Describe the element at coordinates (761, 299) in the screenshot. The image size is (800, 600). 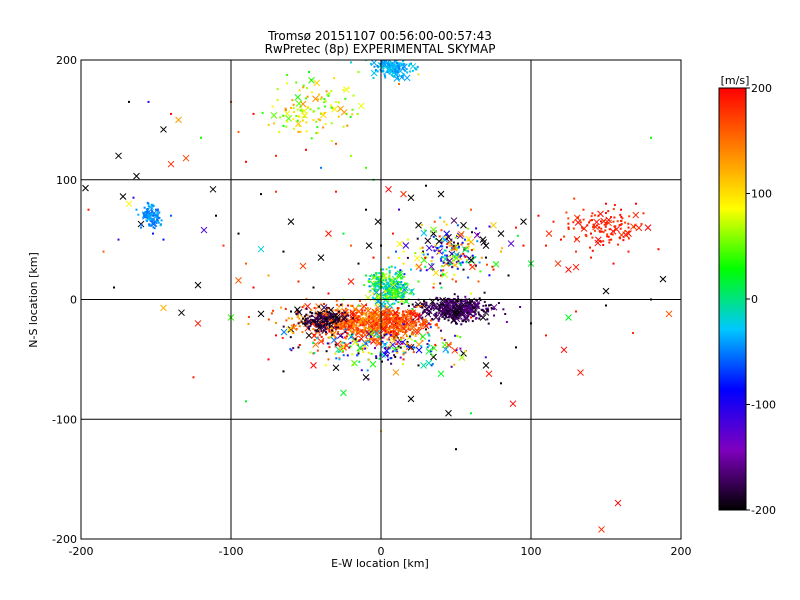
I see `colorbar-ticks: -200 -100 0 100 200` at that location.